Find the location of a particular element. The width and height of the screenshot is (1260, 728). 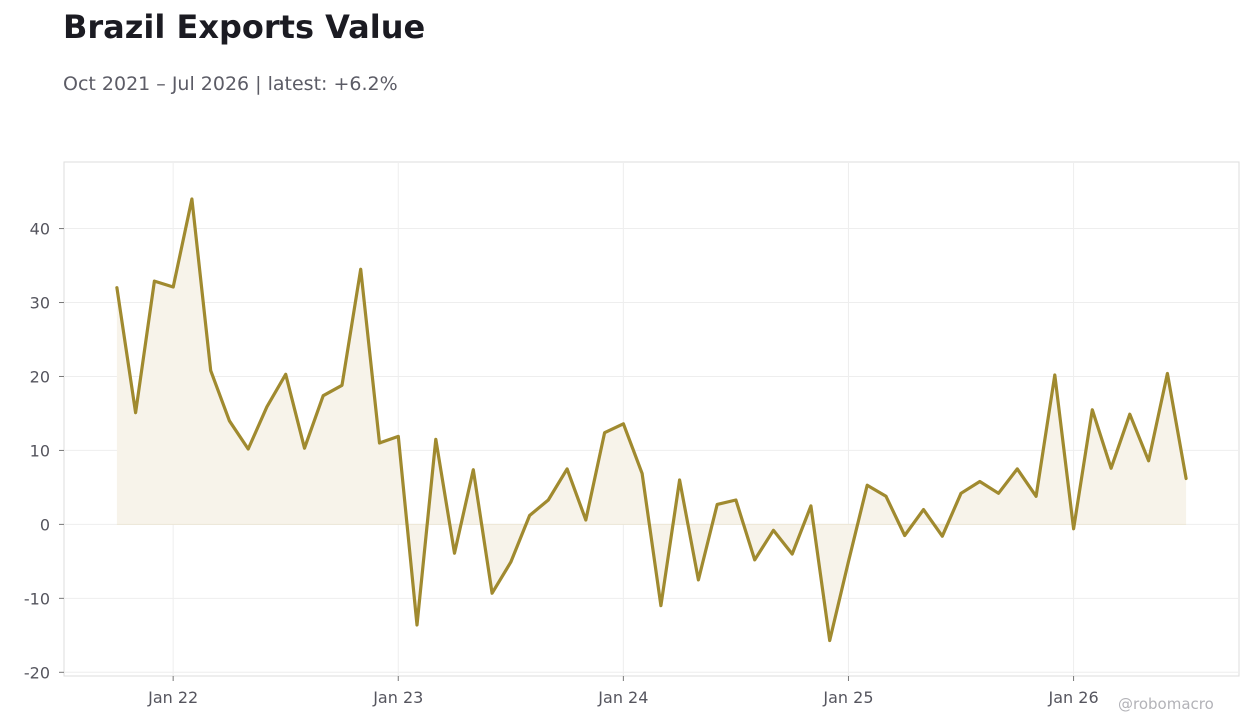

y-tick-label: 40 is located at coordinates (40, 229).